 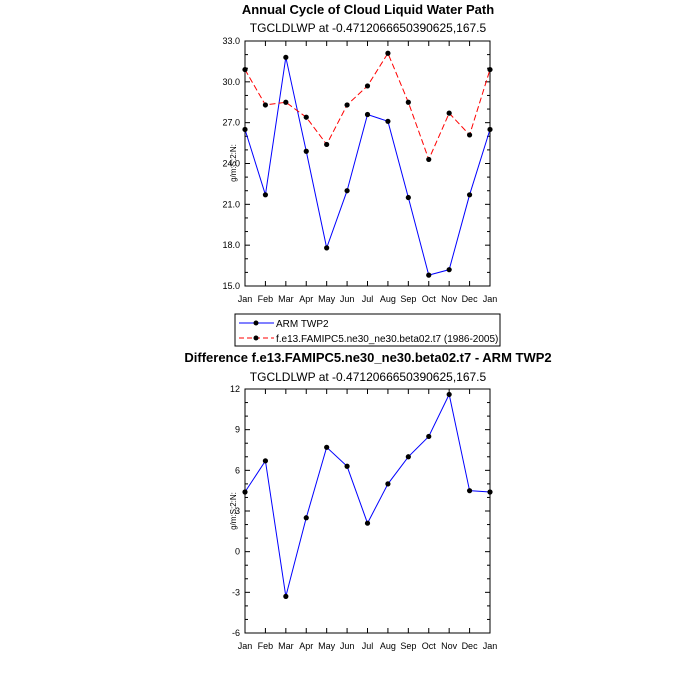 What do you see at coordinates (237, 552) in the screenshot?
I see `y-tick-label: 0` at bounding box center [237, 552].